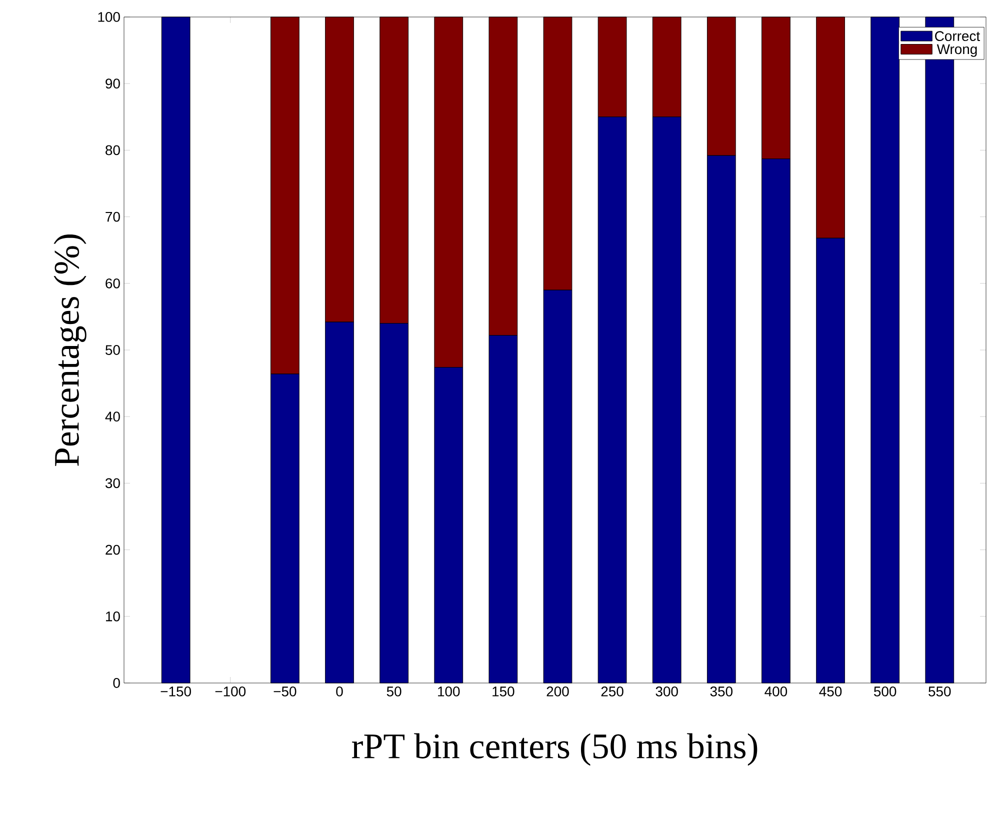 Image resolution: width=988 pixels, height=815 pixels. What do you see at coordinates (230, 691) in the screenshot?
I see `x-tick-label: −100` at bounding box center [230, 691].